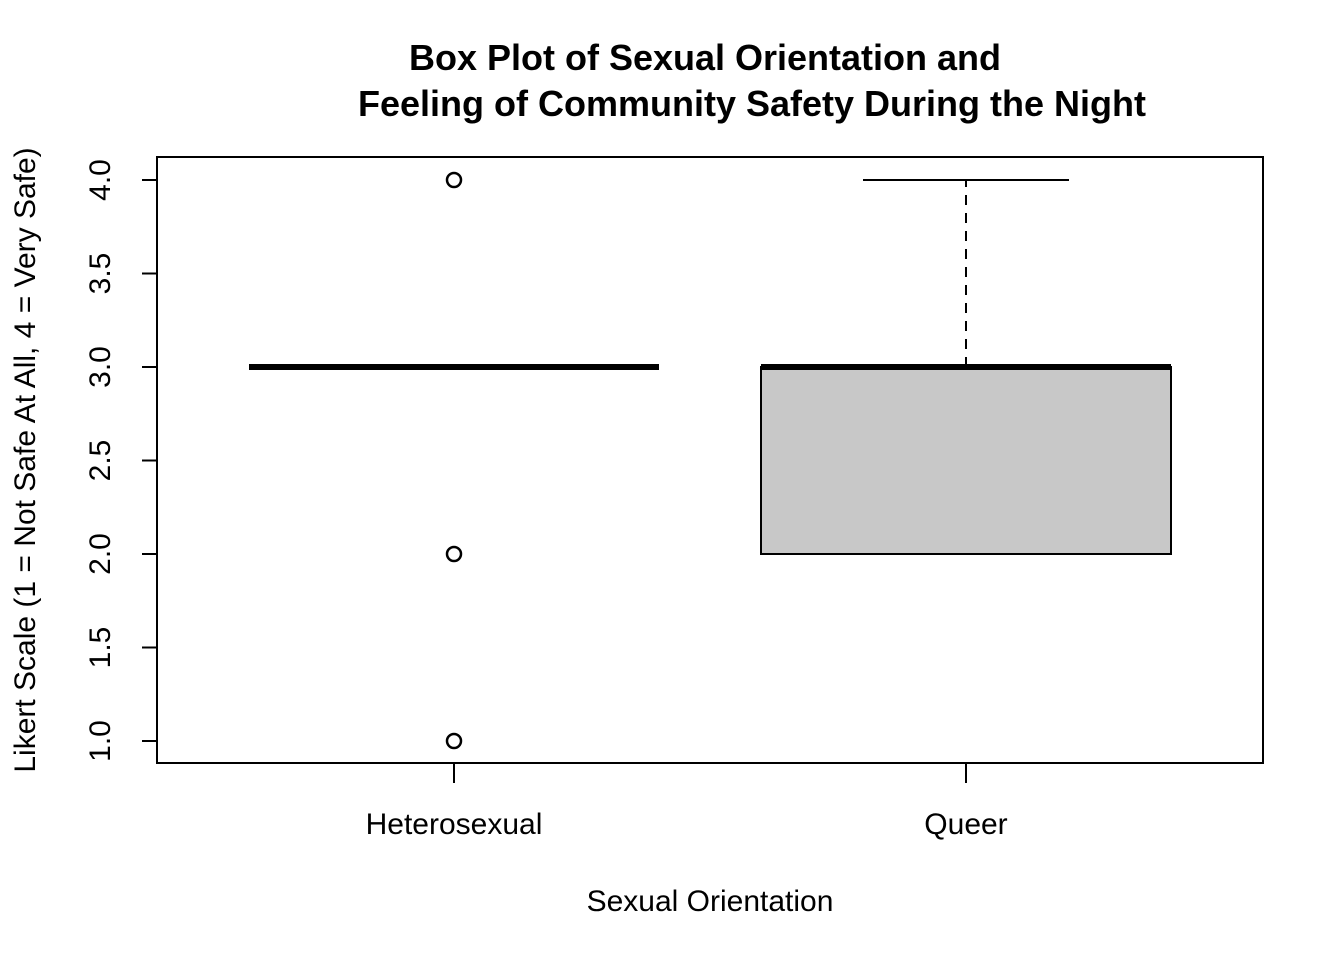 The width and height of the screenshot is (1344, 960). I want to click on box-queer, so click(966, 460).